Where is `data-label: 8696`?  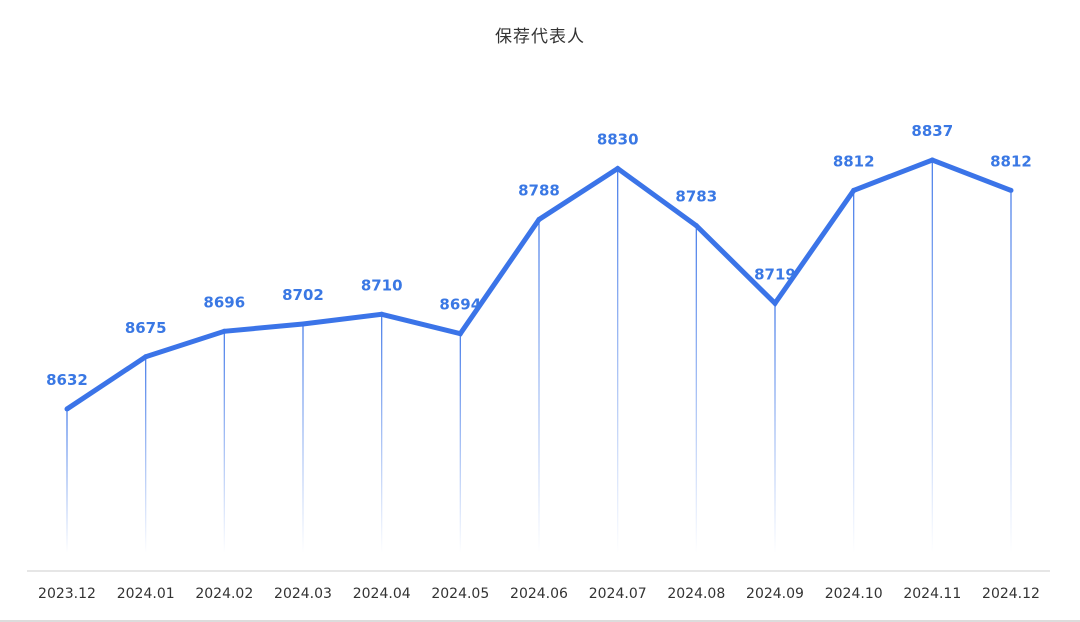
data-label: 8696 is located at coordinates (224, 302).